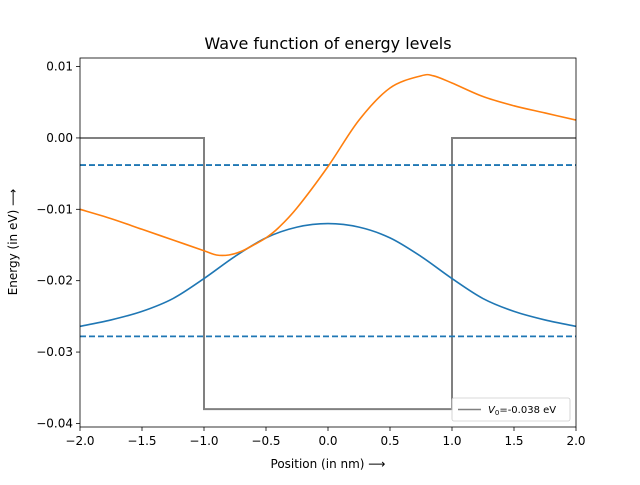 This screenshot has height=485, width=640. I want to click on x-tick-label: −1.0, so click(203, 441).